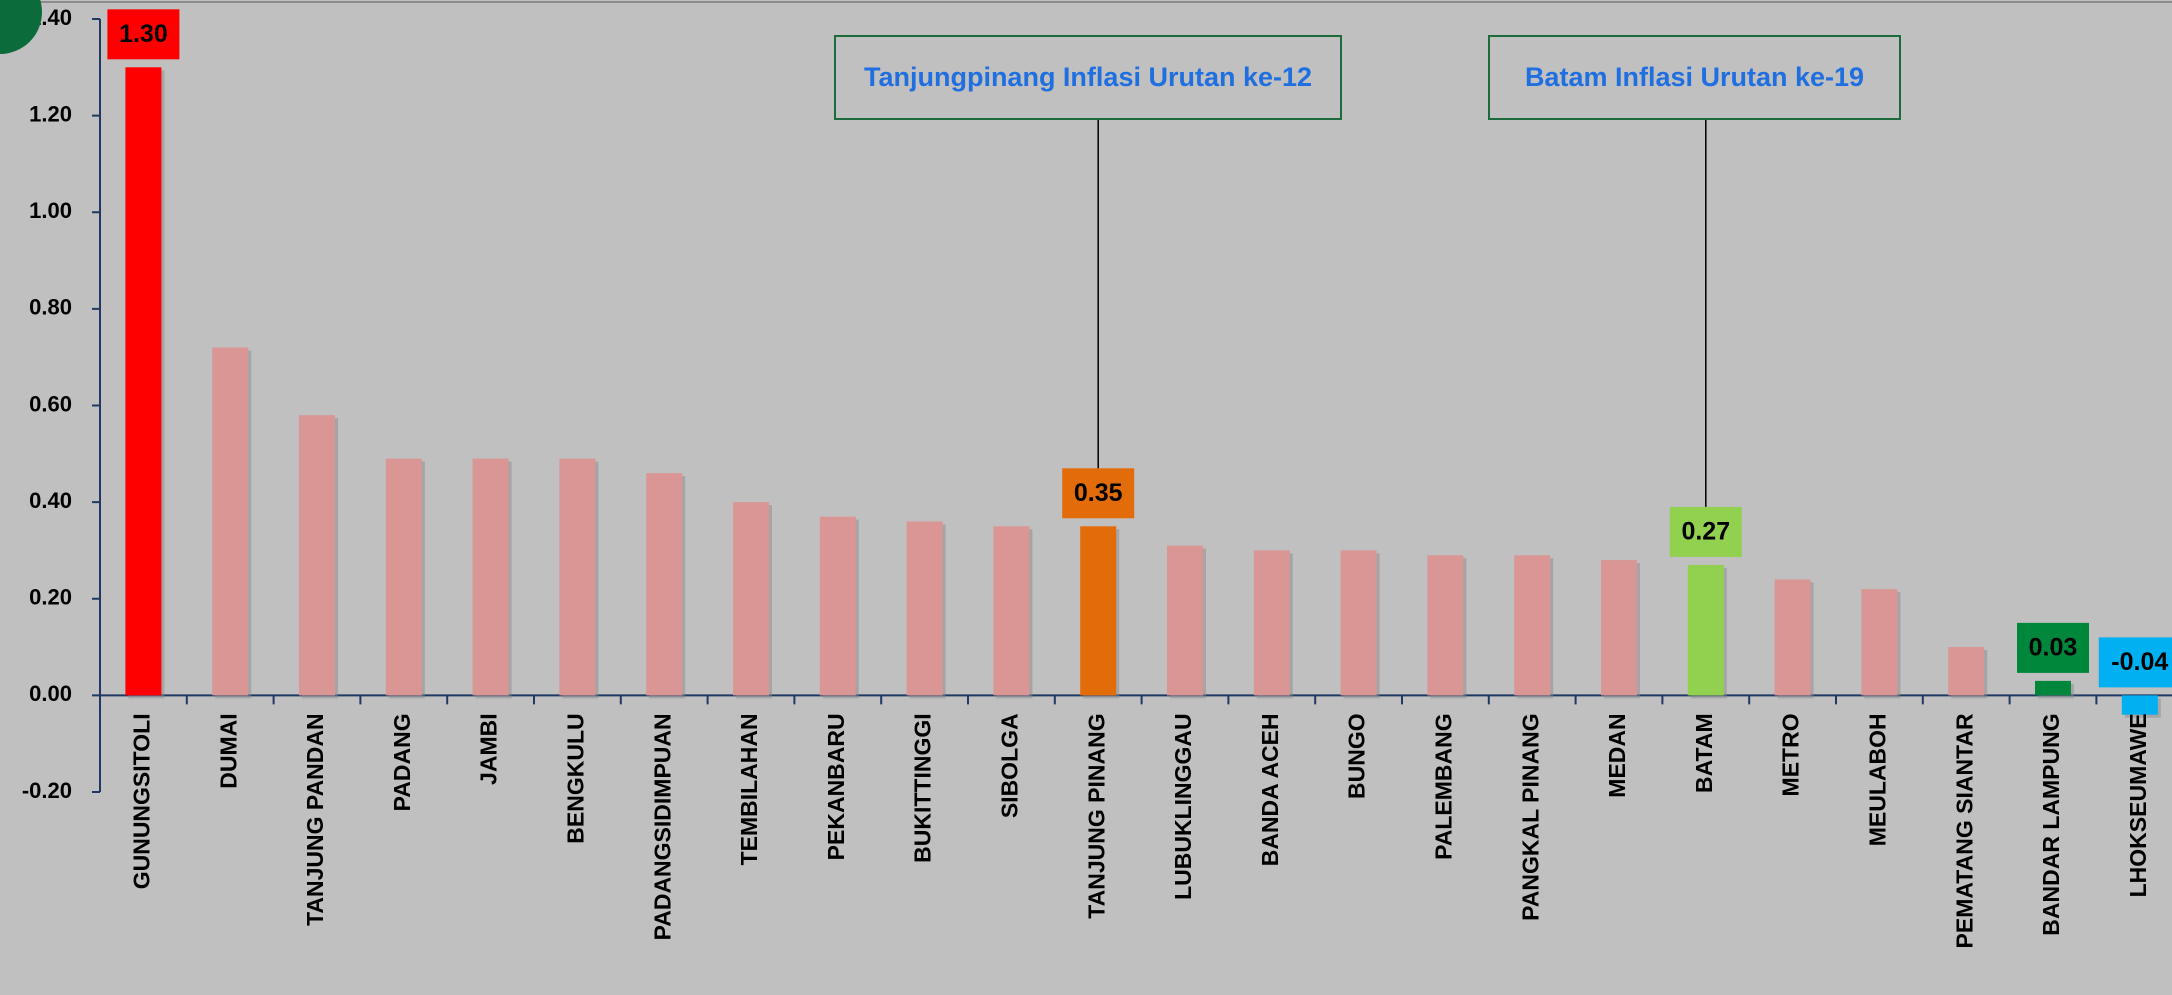 This screenshot has width=2172, height=995. I want to click on x-tick-label: SIBOLGA, so click(1009, 765).